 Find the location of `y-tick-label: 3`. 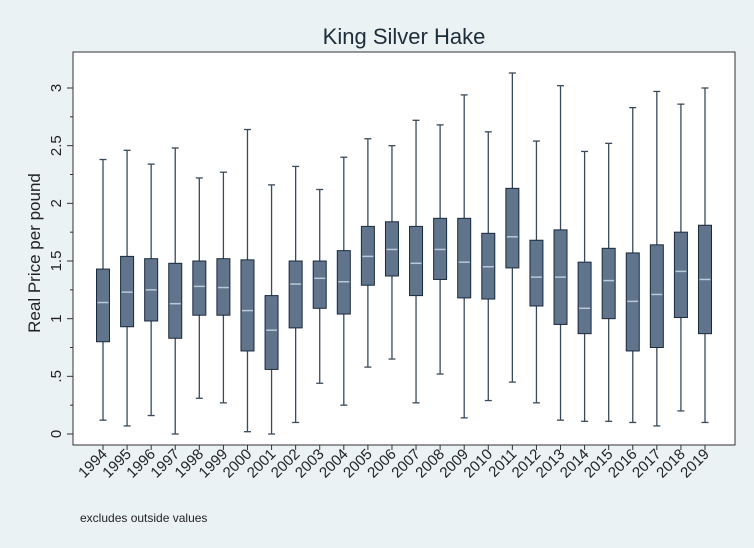

y-tick-label: 3 is located at coordinates (56, 88).